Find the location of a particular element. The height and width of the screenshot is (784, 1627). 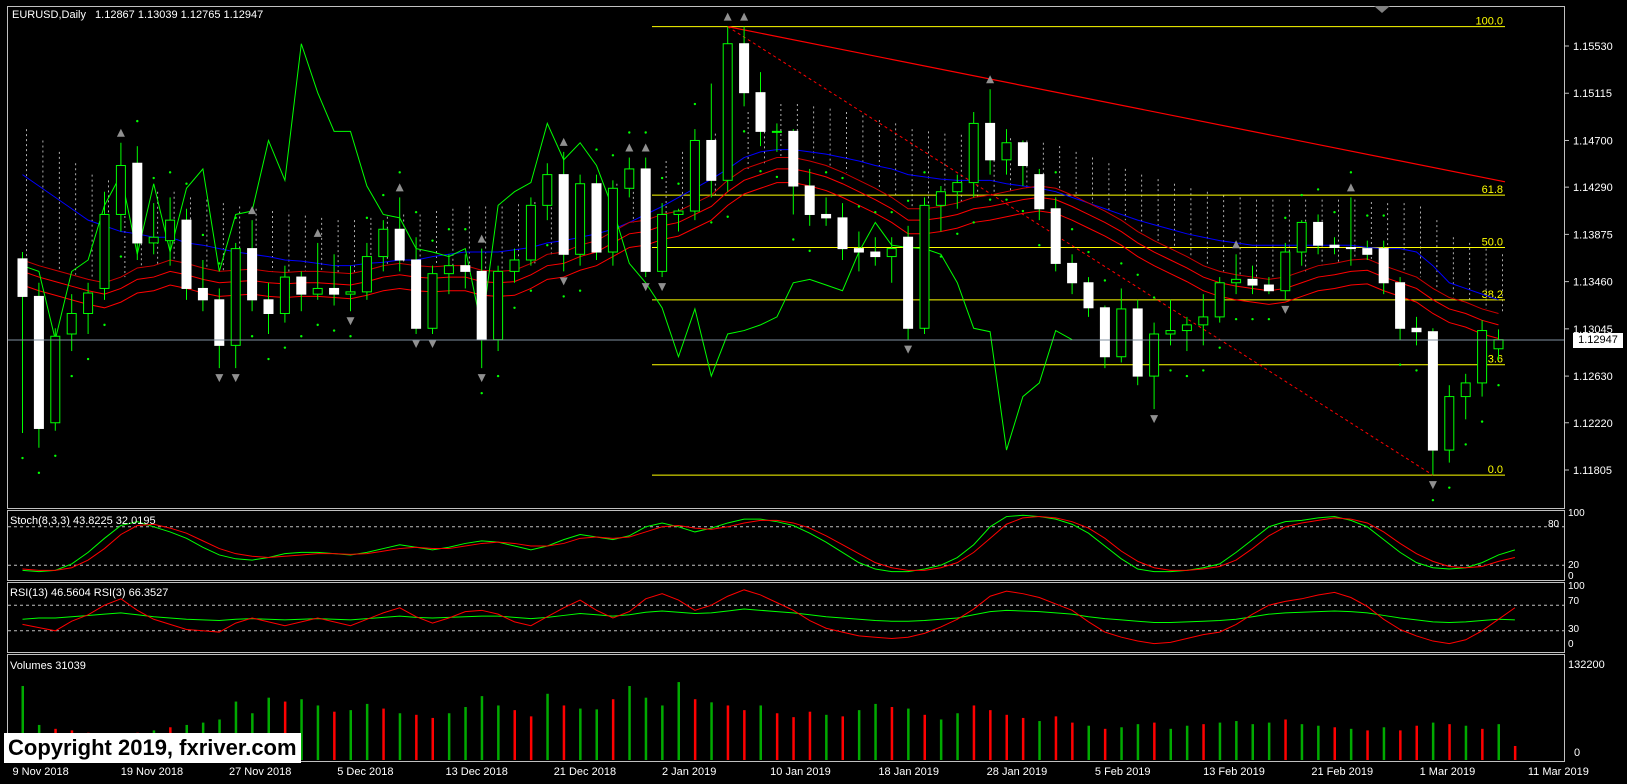

scroll-marker-icon is located at coordinates (1382, 9).